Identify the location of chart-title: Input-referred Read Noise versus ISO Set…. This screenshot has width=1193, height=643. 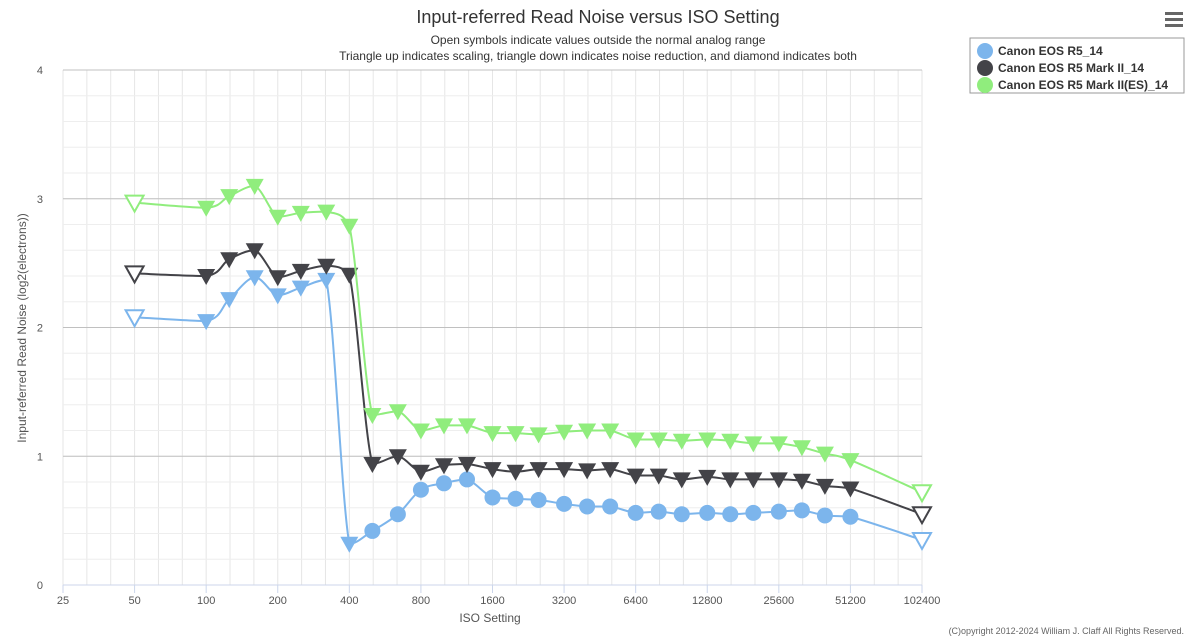
(597, 17).